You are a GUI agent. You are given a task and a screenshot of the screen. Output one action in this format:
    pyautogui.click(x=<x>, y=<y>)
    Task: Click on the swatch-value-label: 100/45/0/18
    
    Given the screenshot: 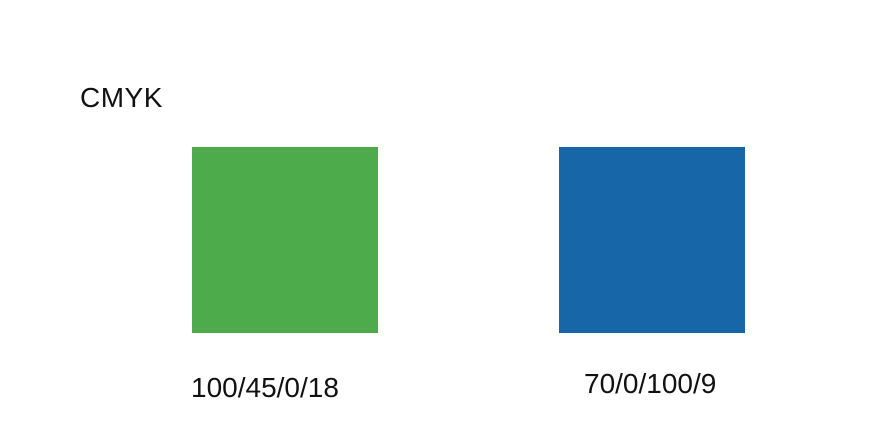 What is the action you would take?
    pyautogui.click(x=265, y=387)
    